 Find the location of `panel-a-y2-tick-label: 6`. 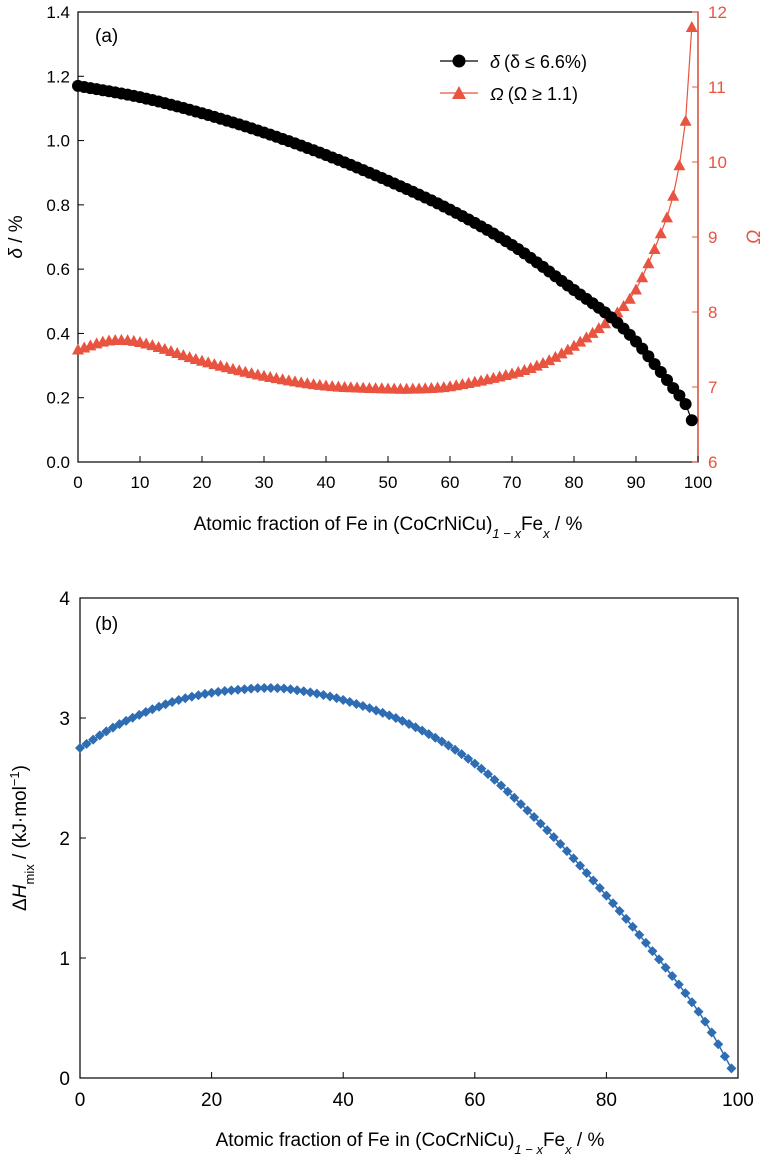

panel-a-y2-tick-label: 6 is located at coordinates (712, 462).